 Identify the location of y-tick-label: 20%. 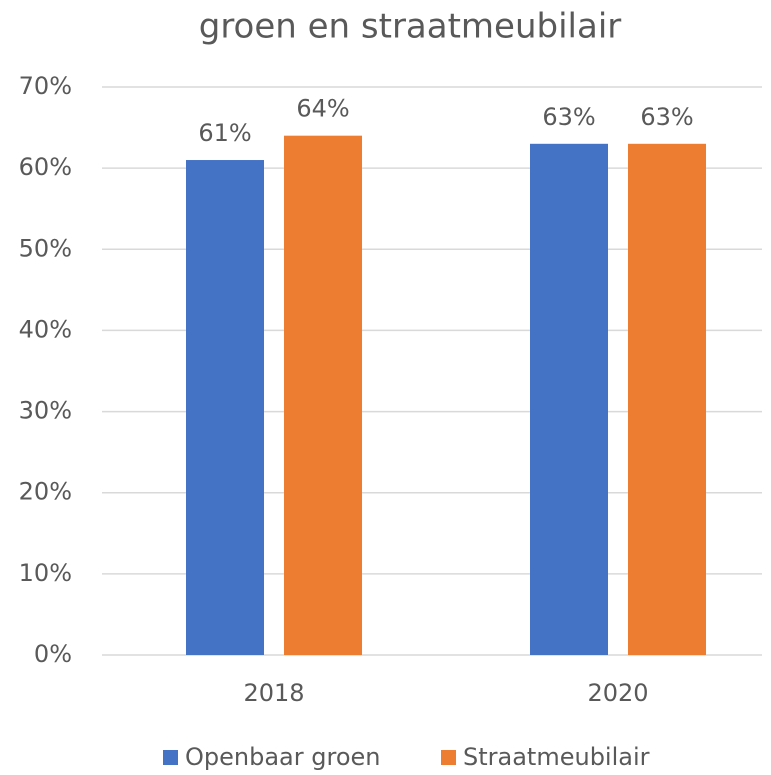
(45, 492).